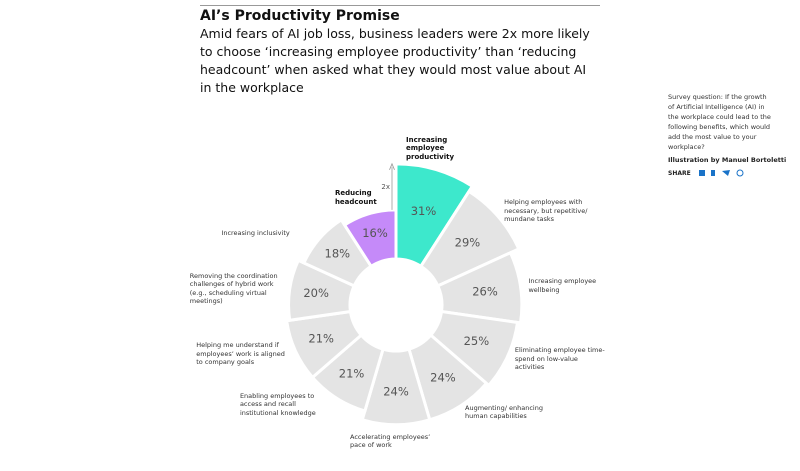 This screenshot has height=471, width=800. I want to click on category-label: Increasing employee wellbeing, so click(562, 285).